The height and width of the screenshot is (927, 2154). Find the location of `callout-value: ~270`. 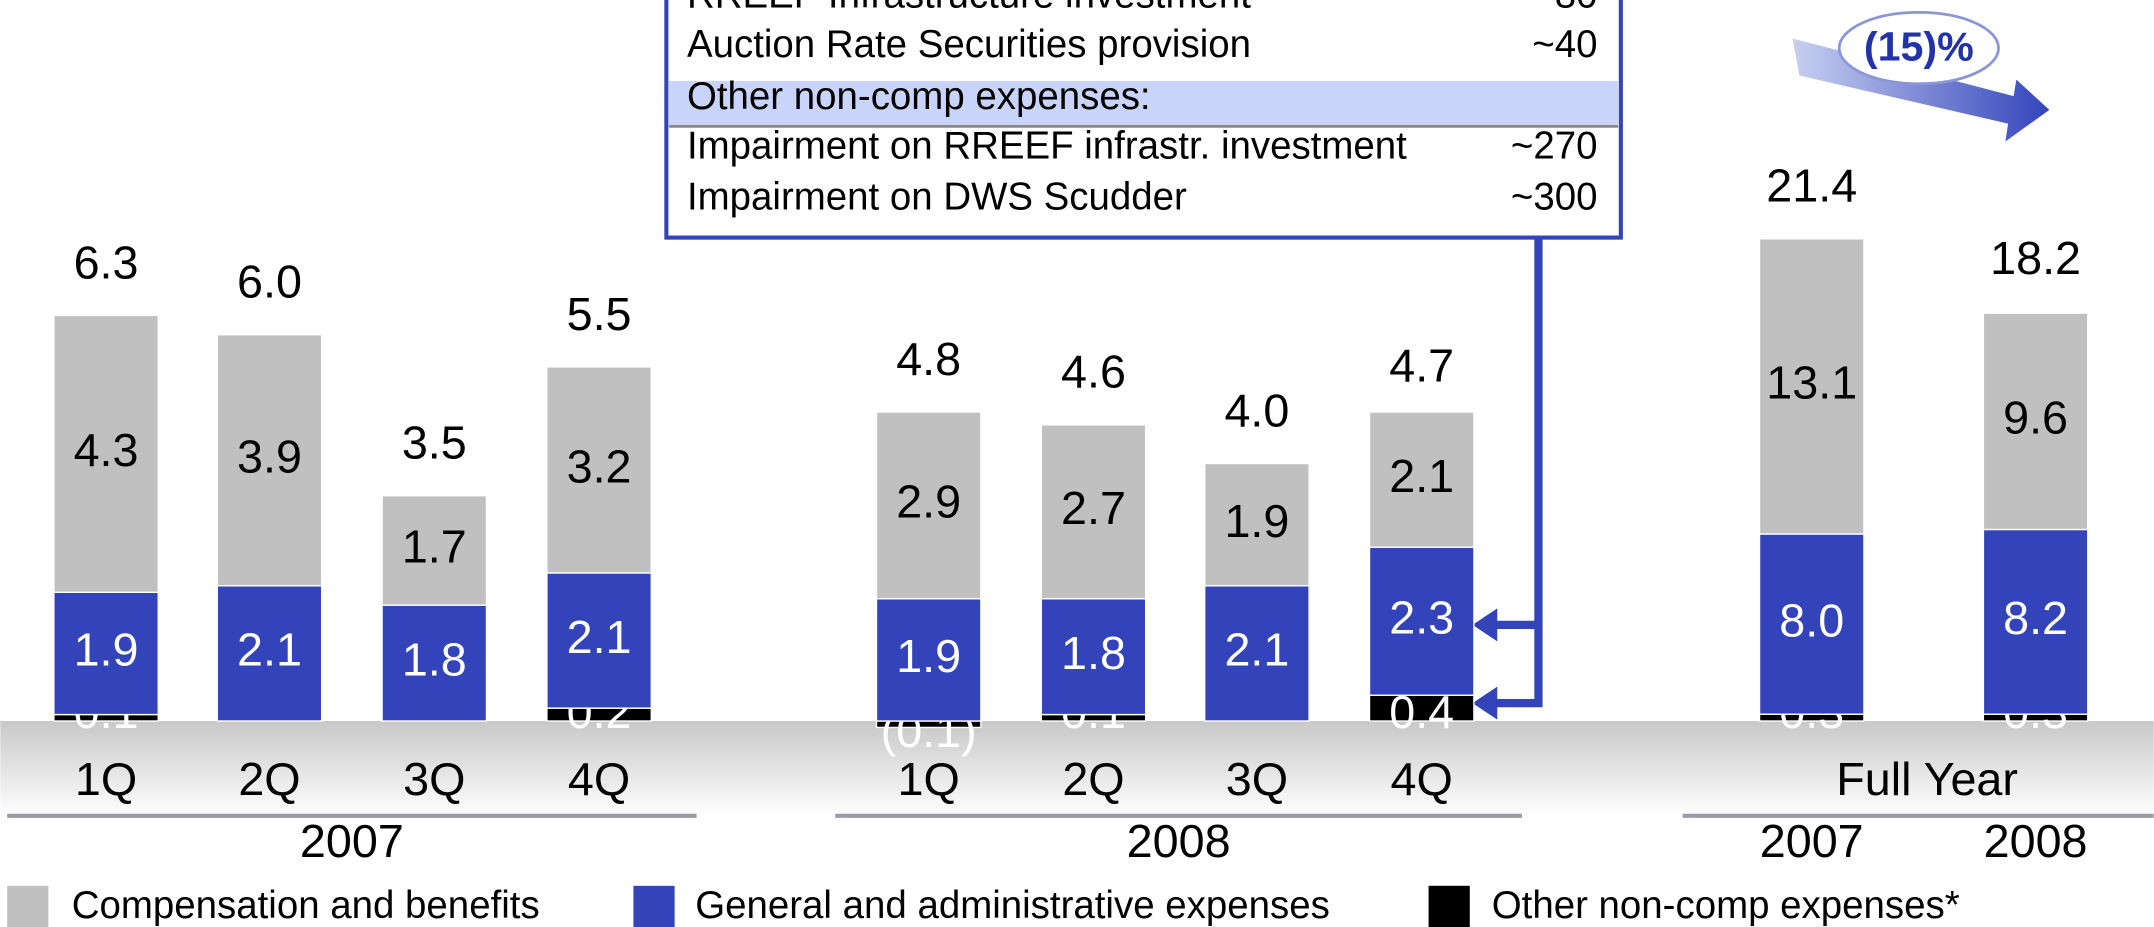

callout-value: ~270 is located at coordinates (1554, 145).